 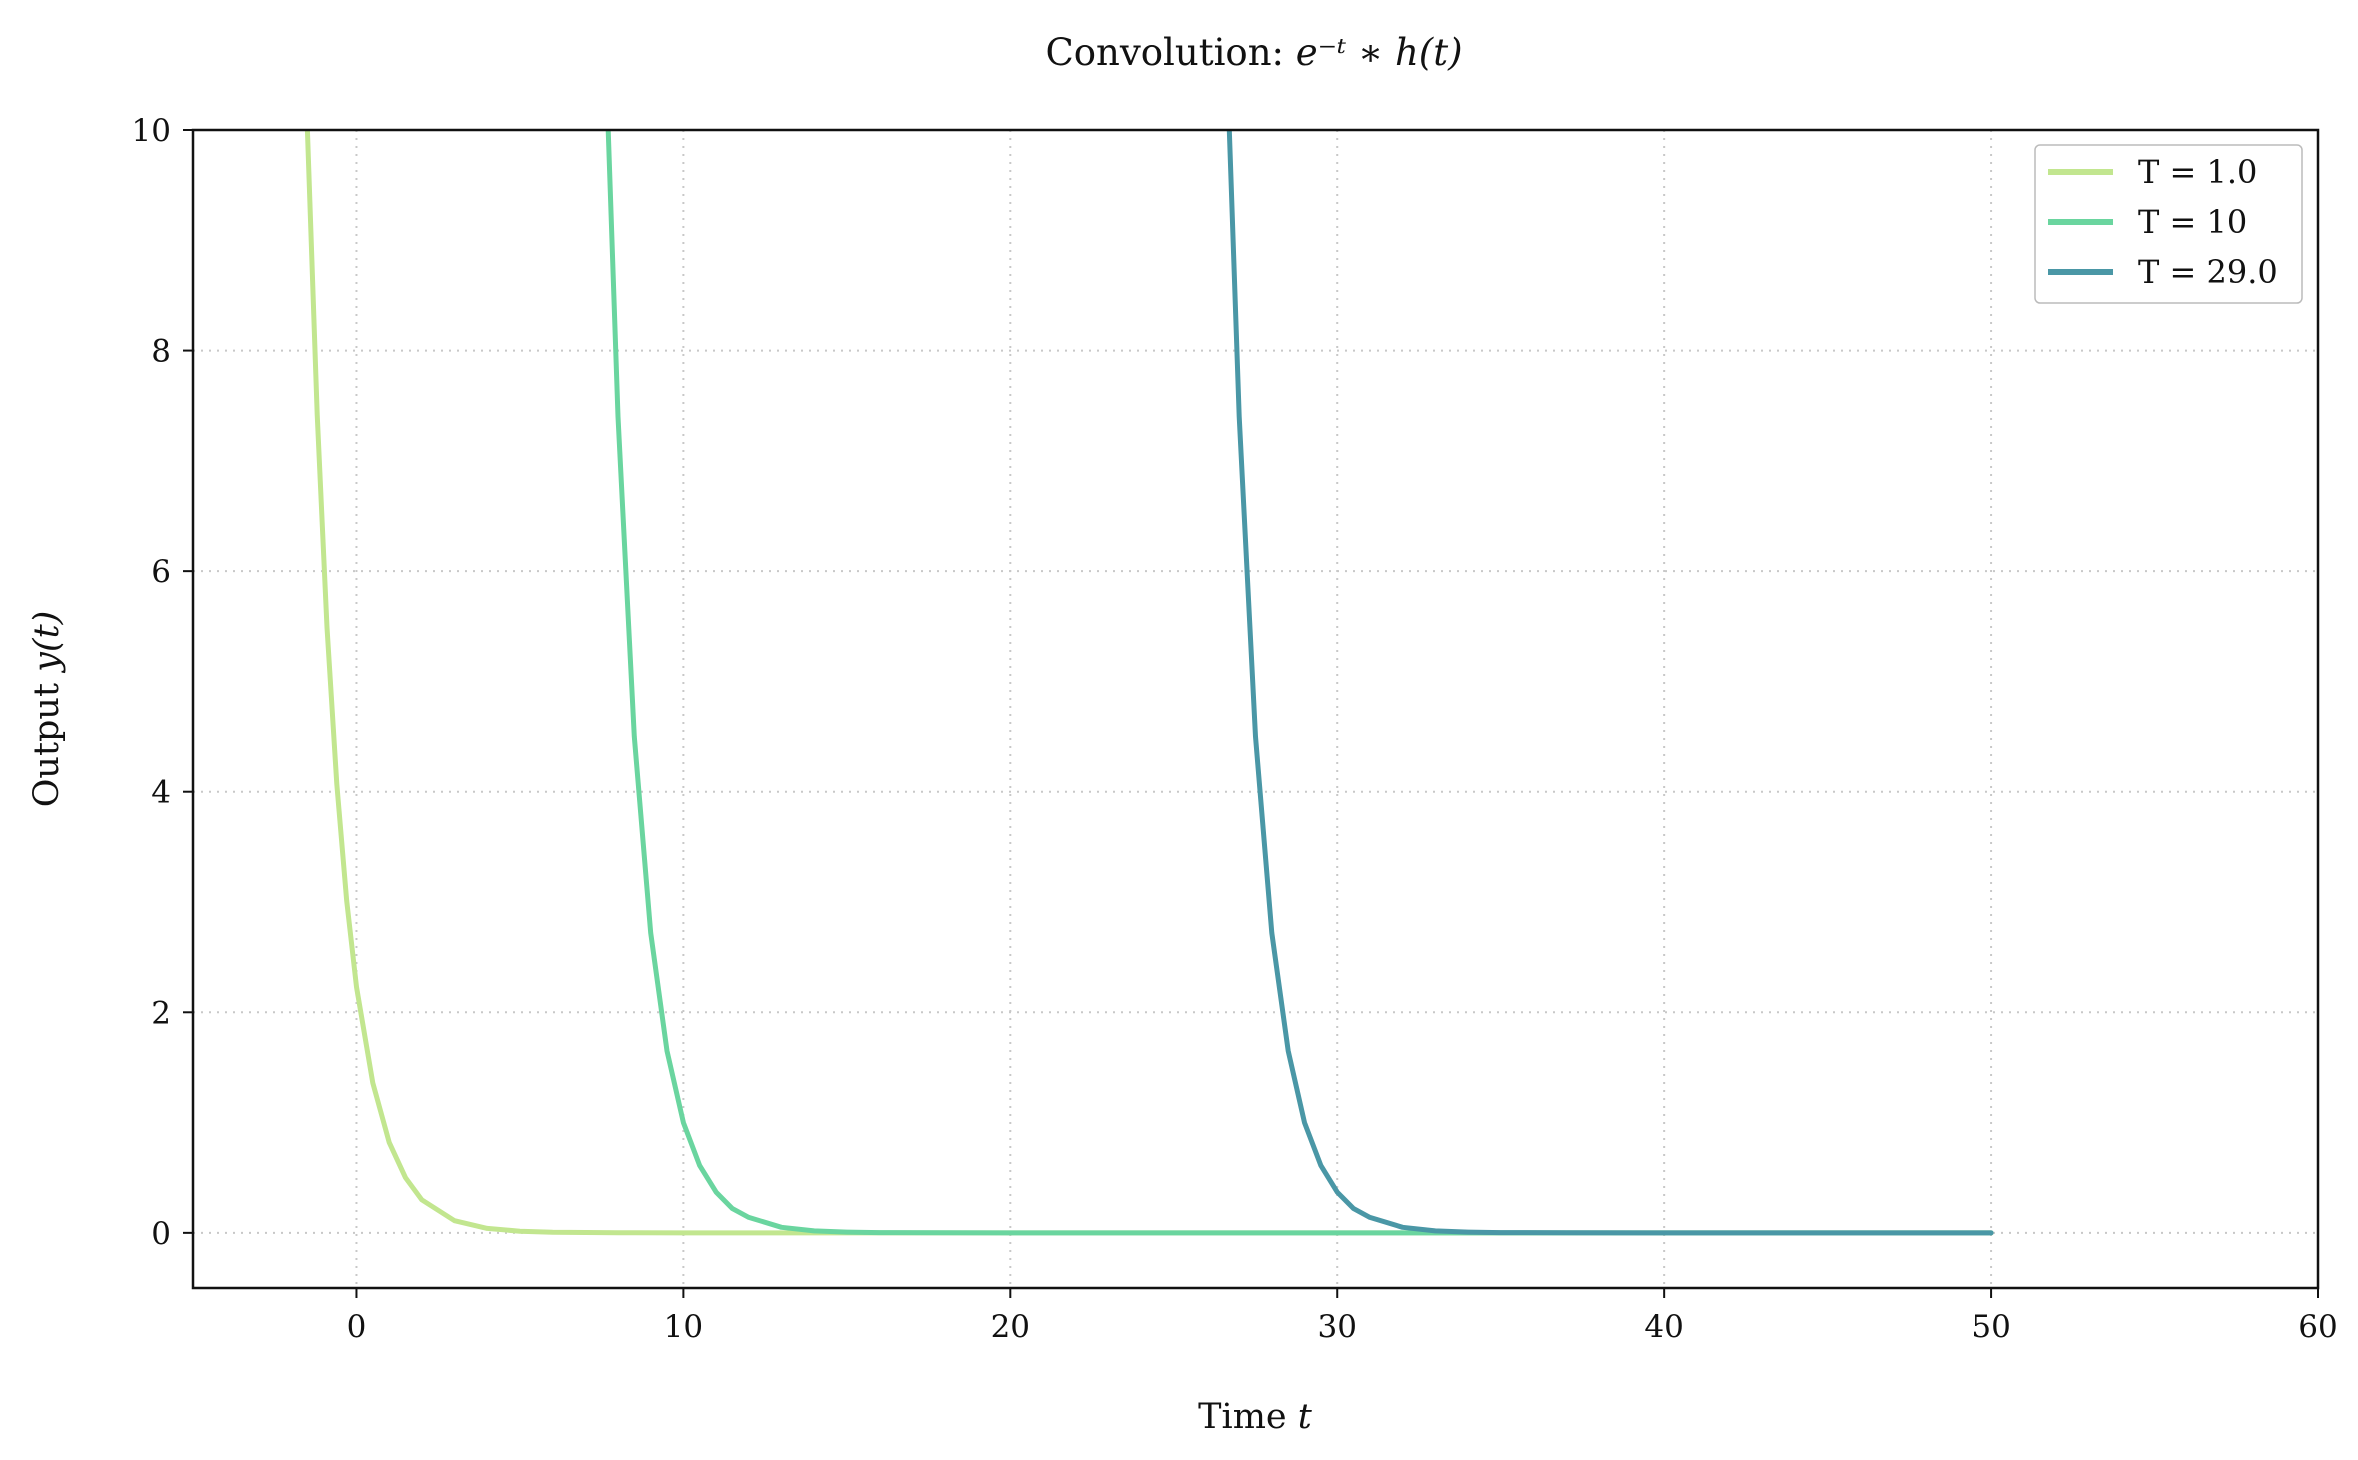 What do you see at coordinates (161, 352) in the screenshot?
I see `y-tick-label: 8` at bounding box center [161, 352].